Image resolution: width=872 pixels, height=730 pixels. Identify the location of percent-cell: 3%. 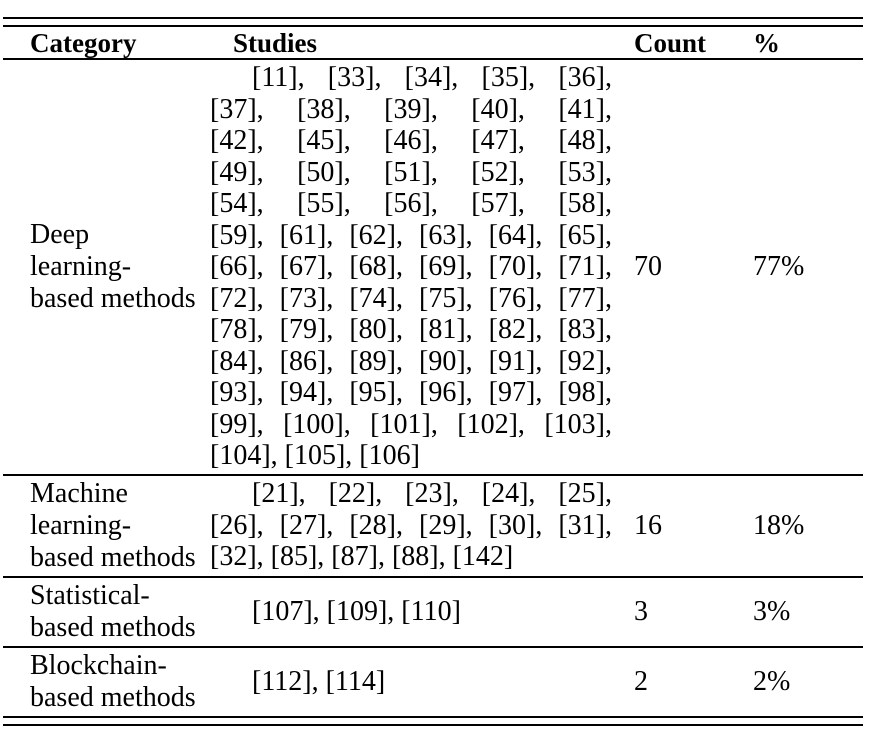
(772, 611).